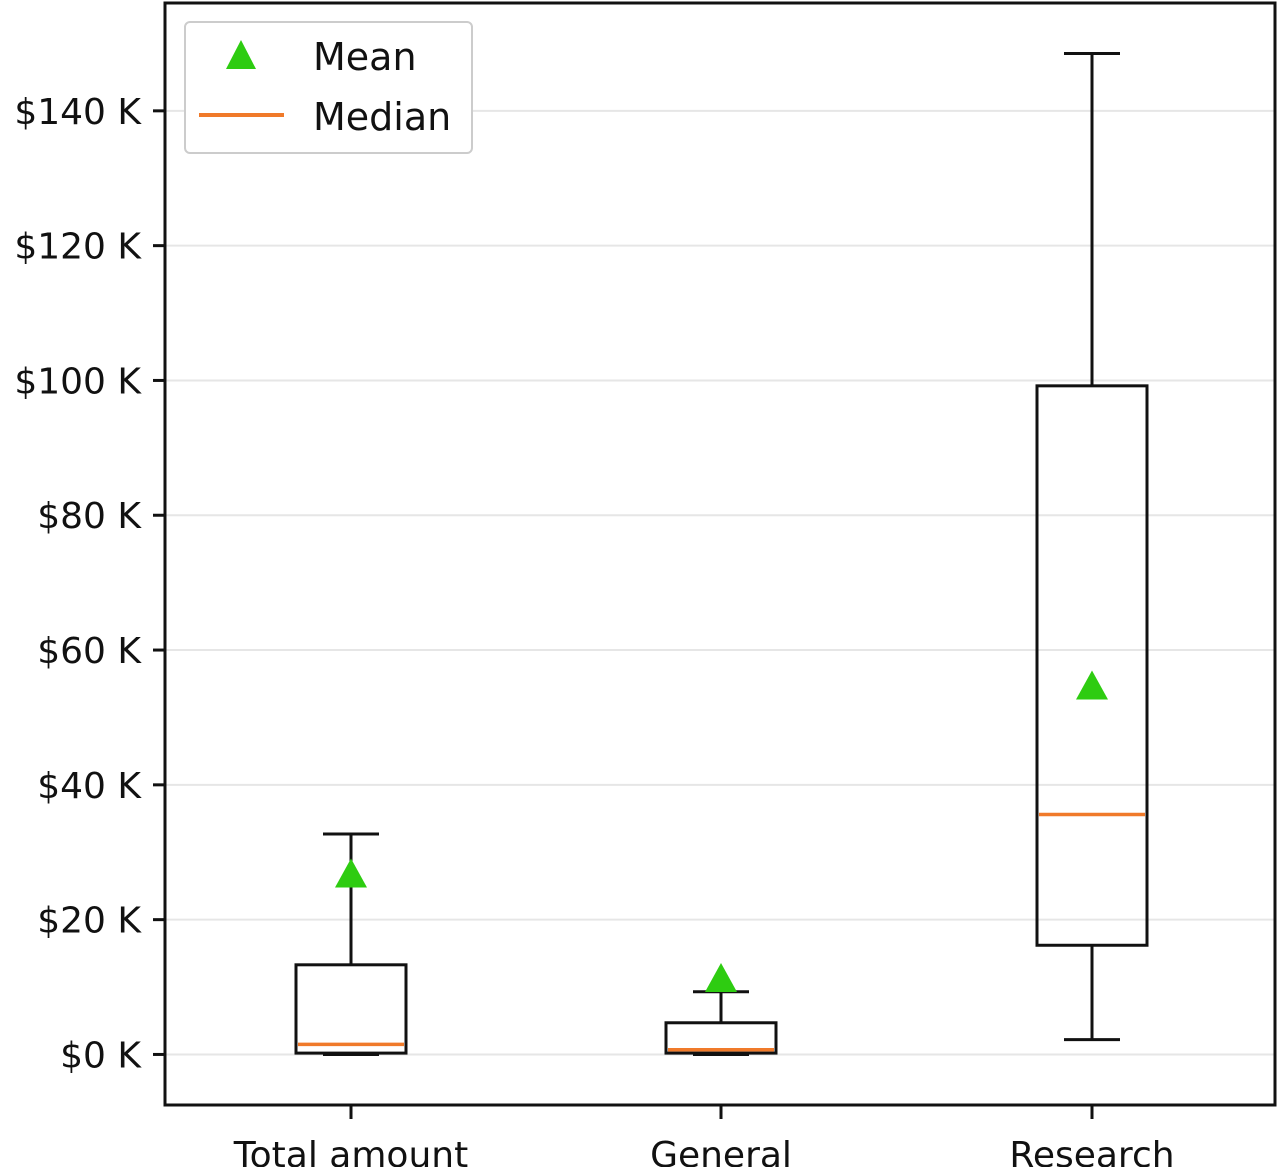  Describe the element at coordinates (89, 516) in the screenshot. I see `y-tick-label: $80 K` at that location.